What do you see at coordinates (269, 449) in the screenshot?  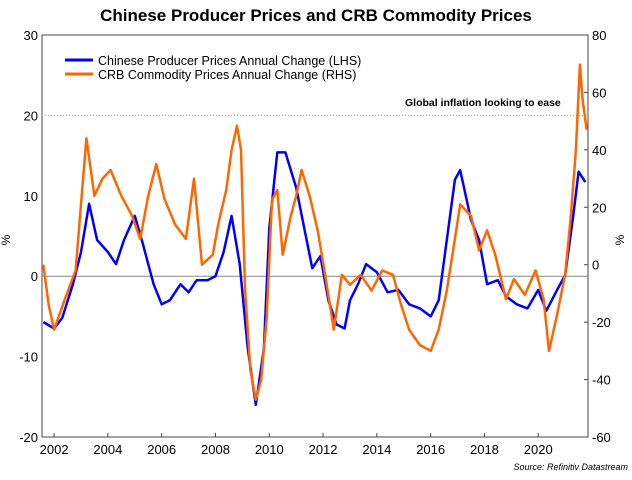 I see `x-tick-label: 2010` at bounding box center [269, 449].